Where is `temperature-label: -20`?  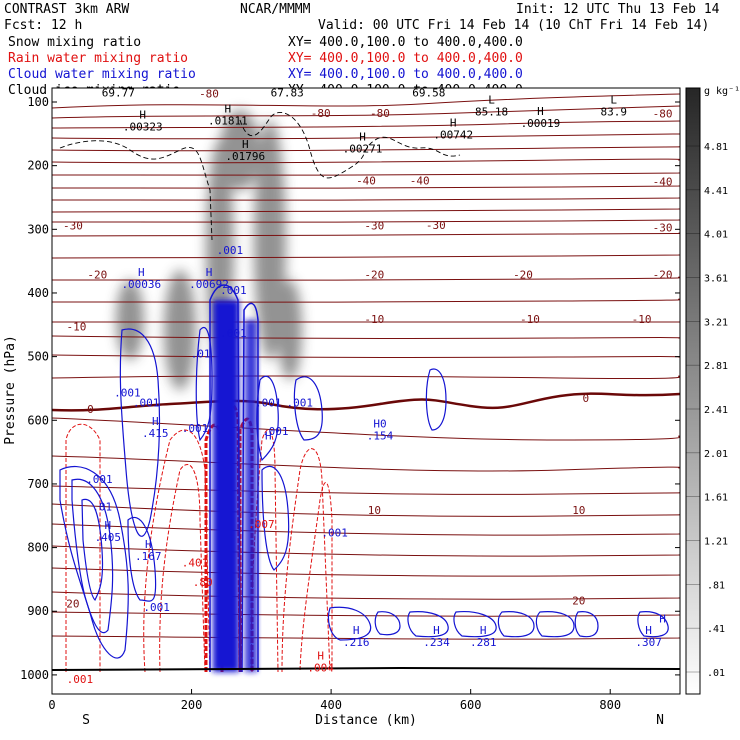 temperature-label: -20 is located at coordinates (374, 275).